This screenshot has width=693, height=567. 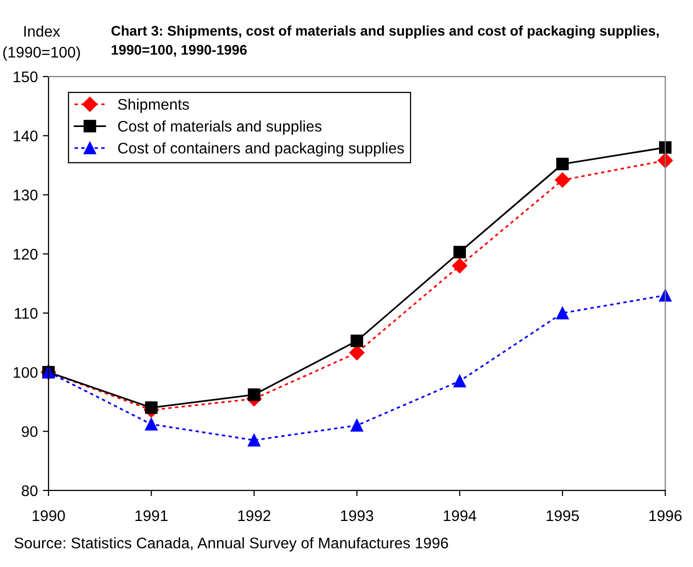 What do you see at coordinates (151, 516) in the screenshot?
I see `x-tick-label: 1991` at bounding box center [151, 516].